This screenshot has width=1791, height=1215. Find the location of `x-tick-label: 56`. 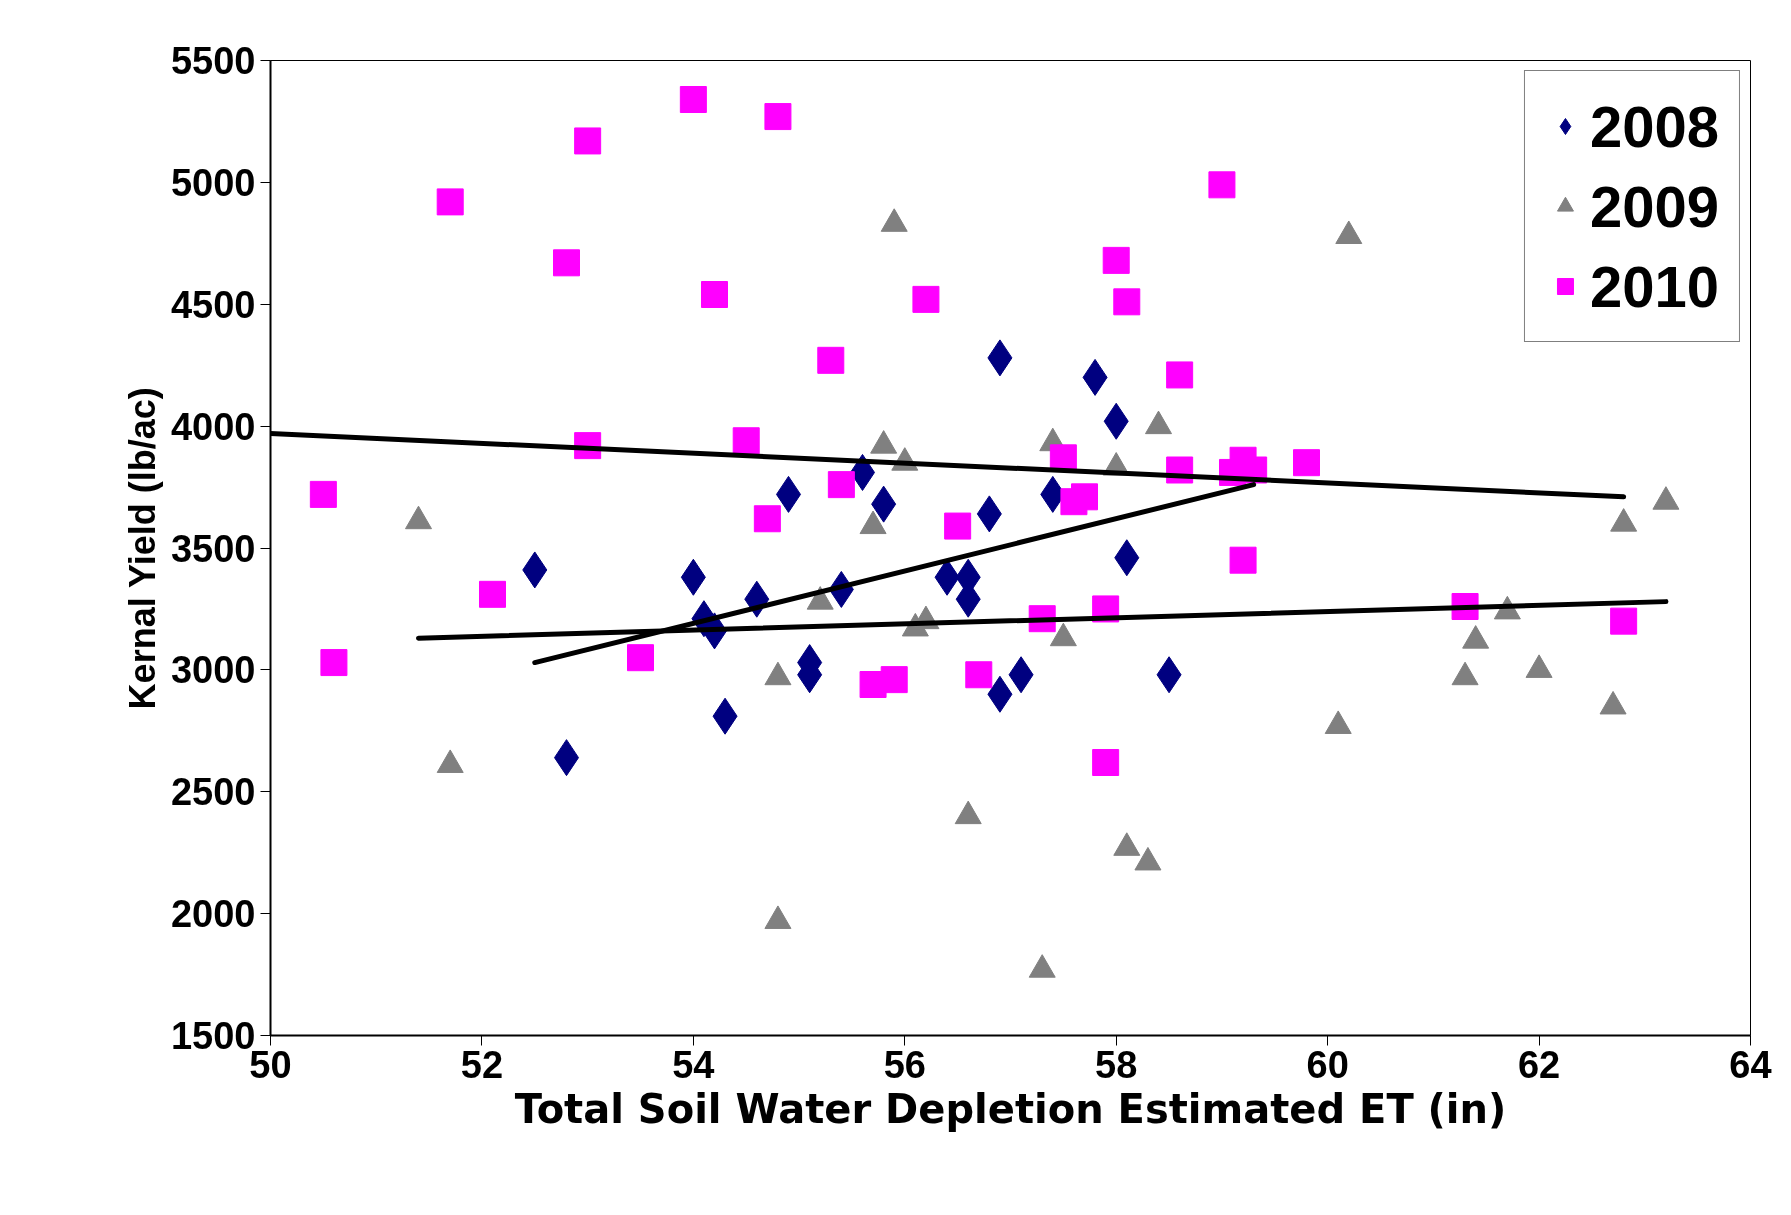

x-tick-label: 56 is located at coordinates (904, 1064).